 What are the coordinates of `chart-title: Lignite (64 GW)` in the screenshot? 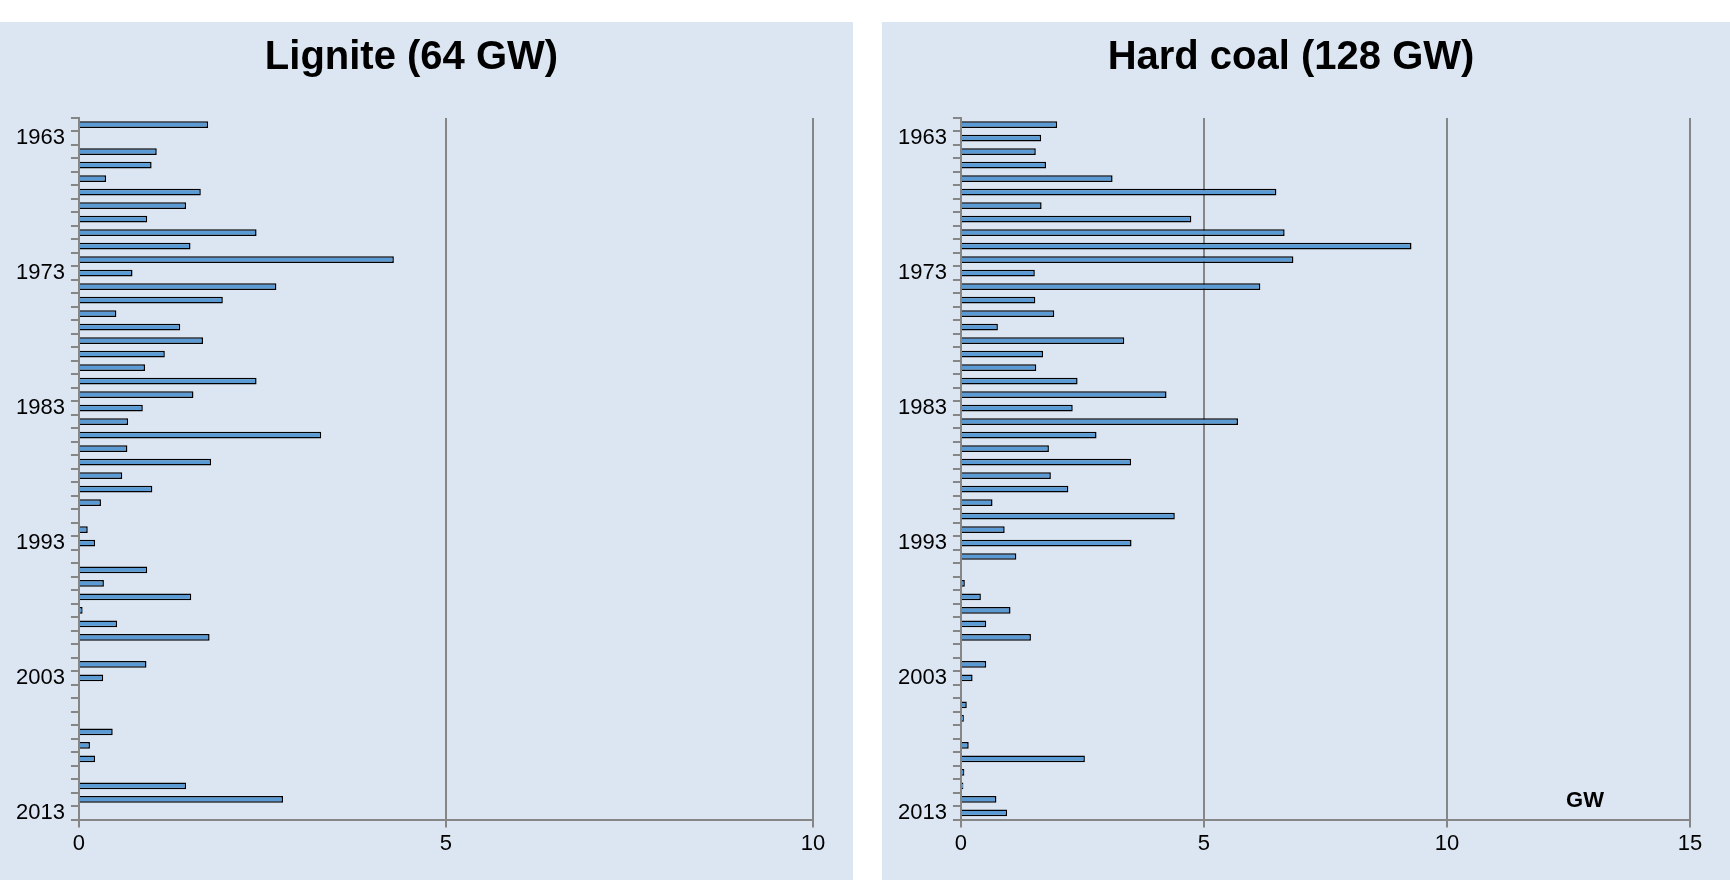 It's located at (411, 55).